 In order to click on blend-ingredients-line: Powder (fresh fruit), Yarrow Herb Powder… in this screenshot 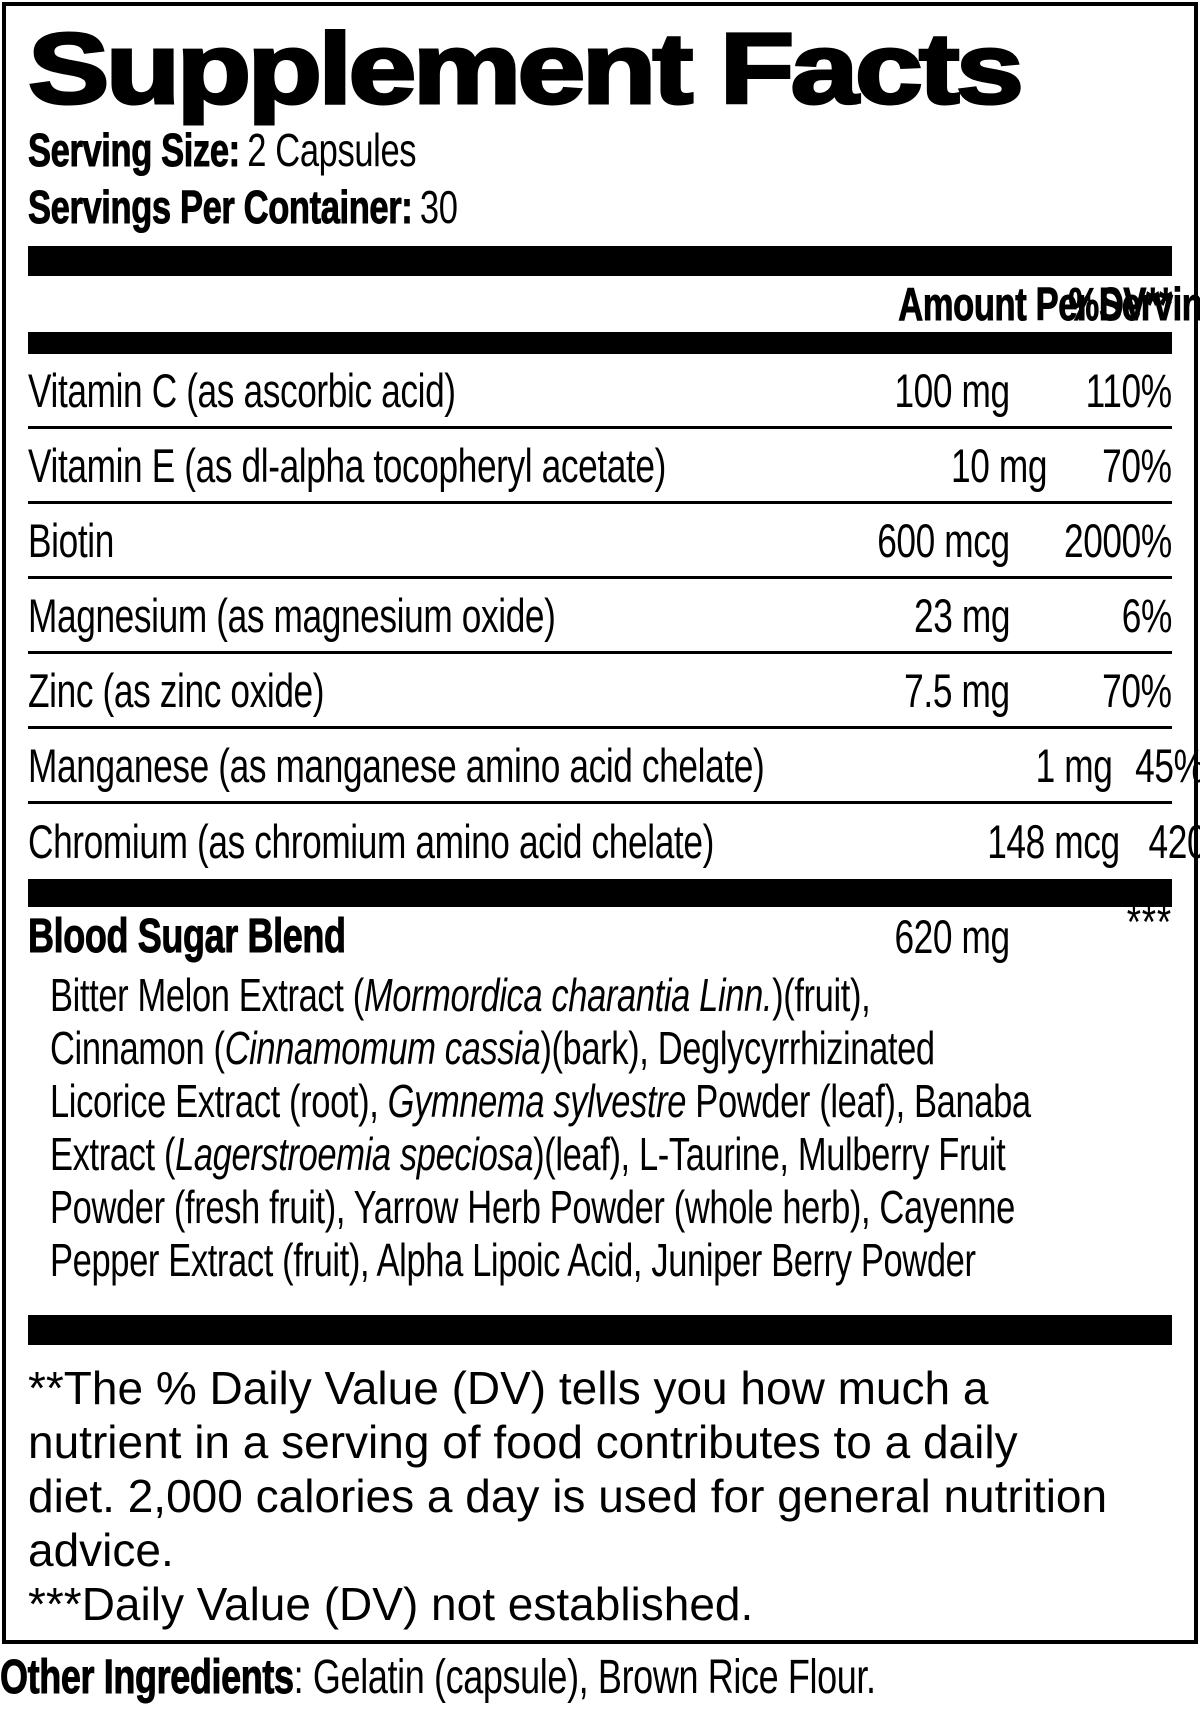, I will do `click(532, 1207)`.